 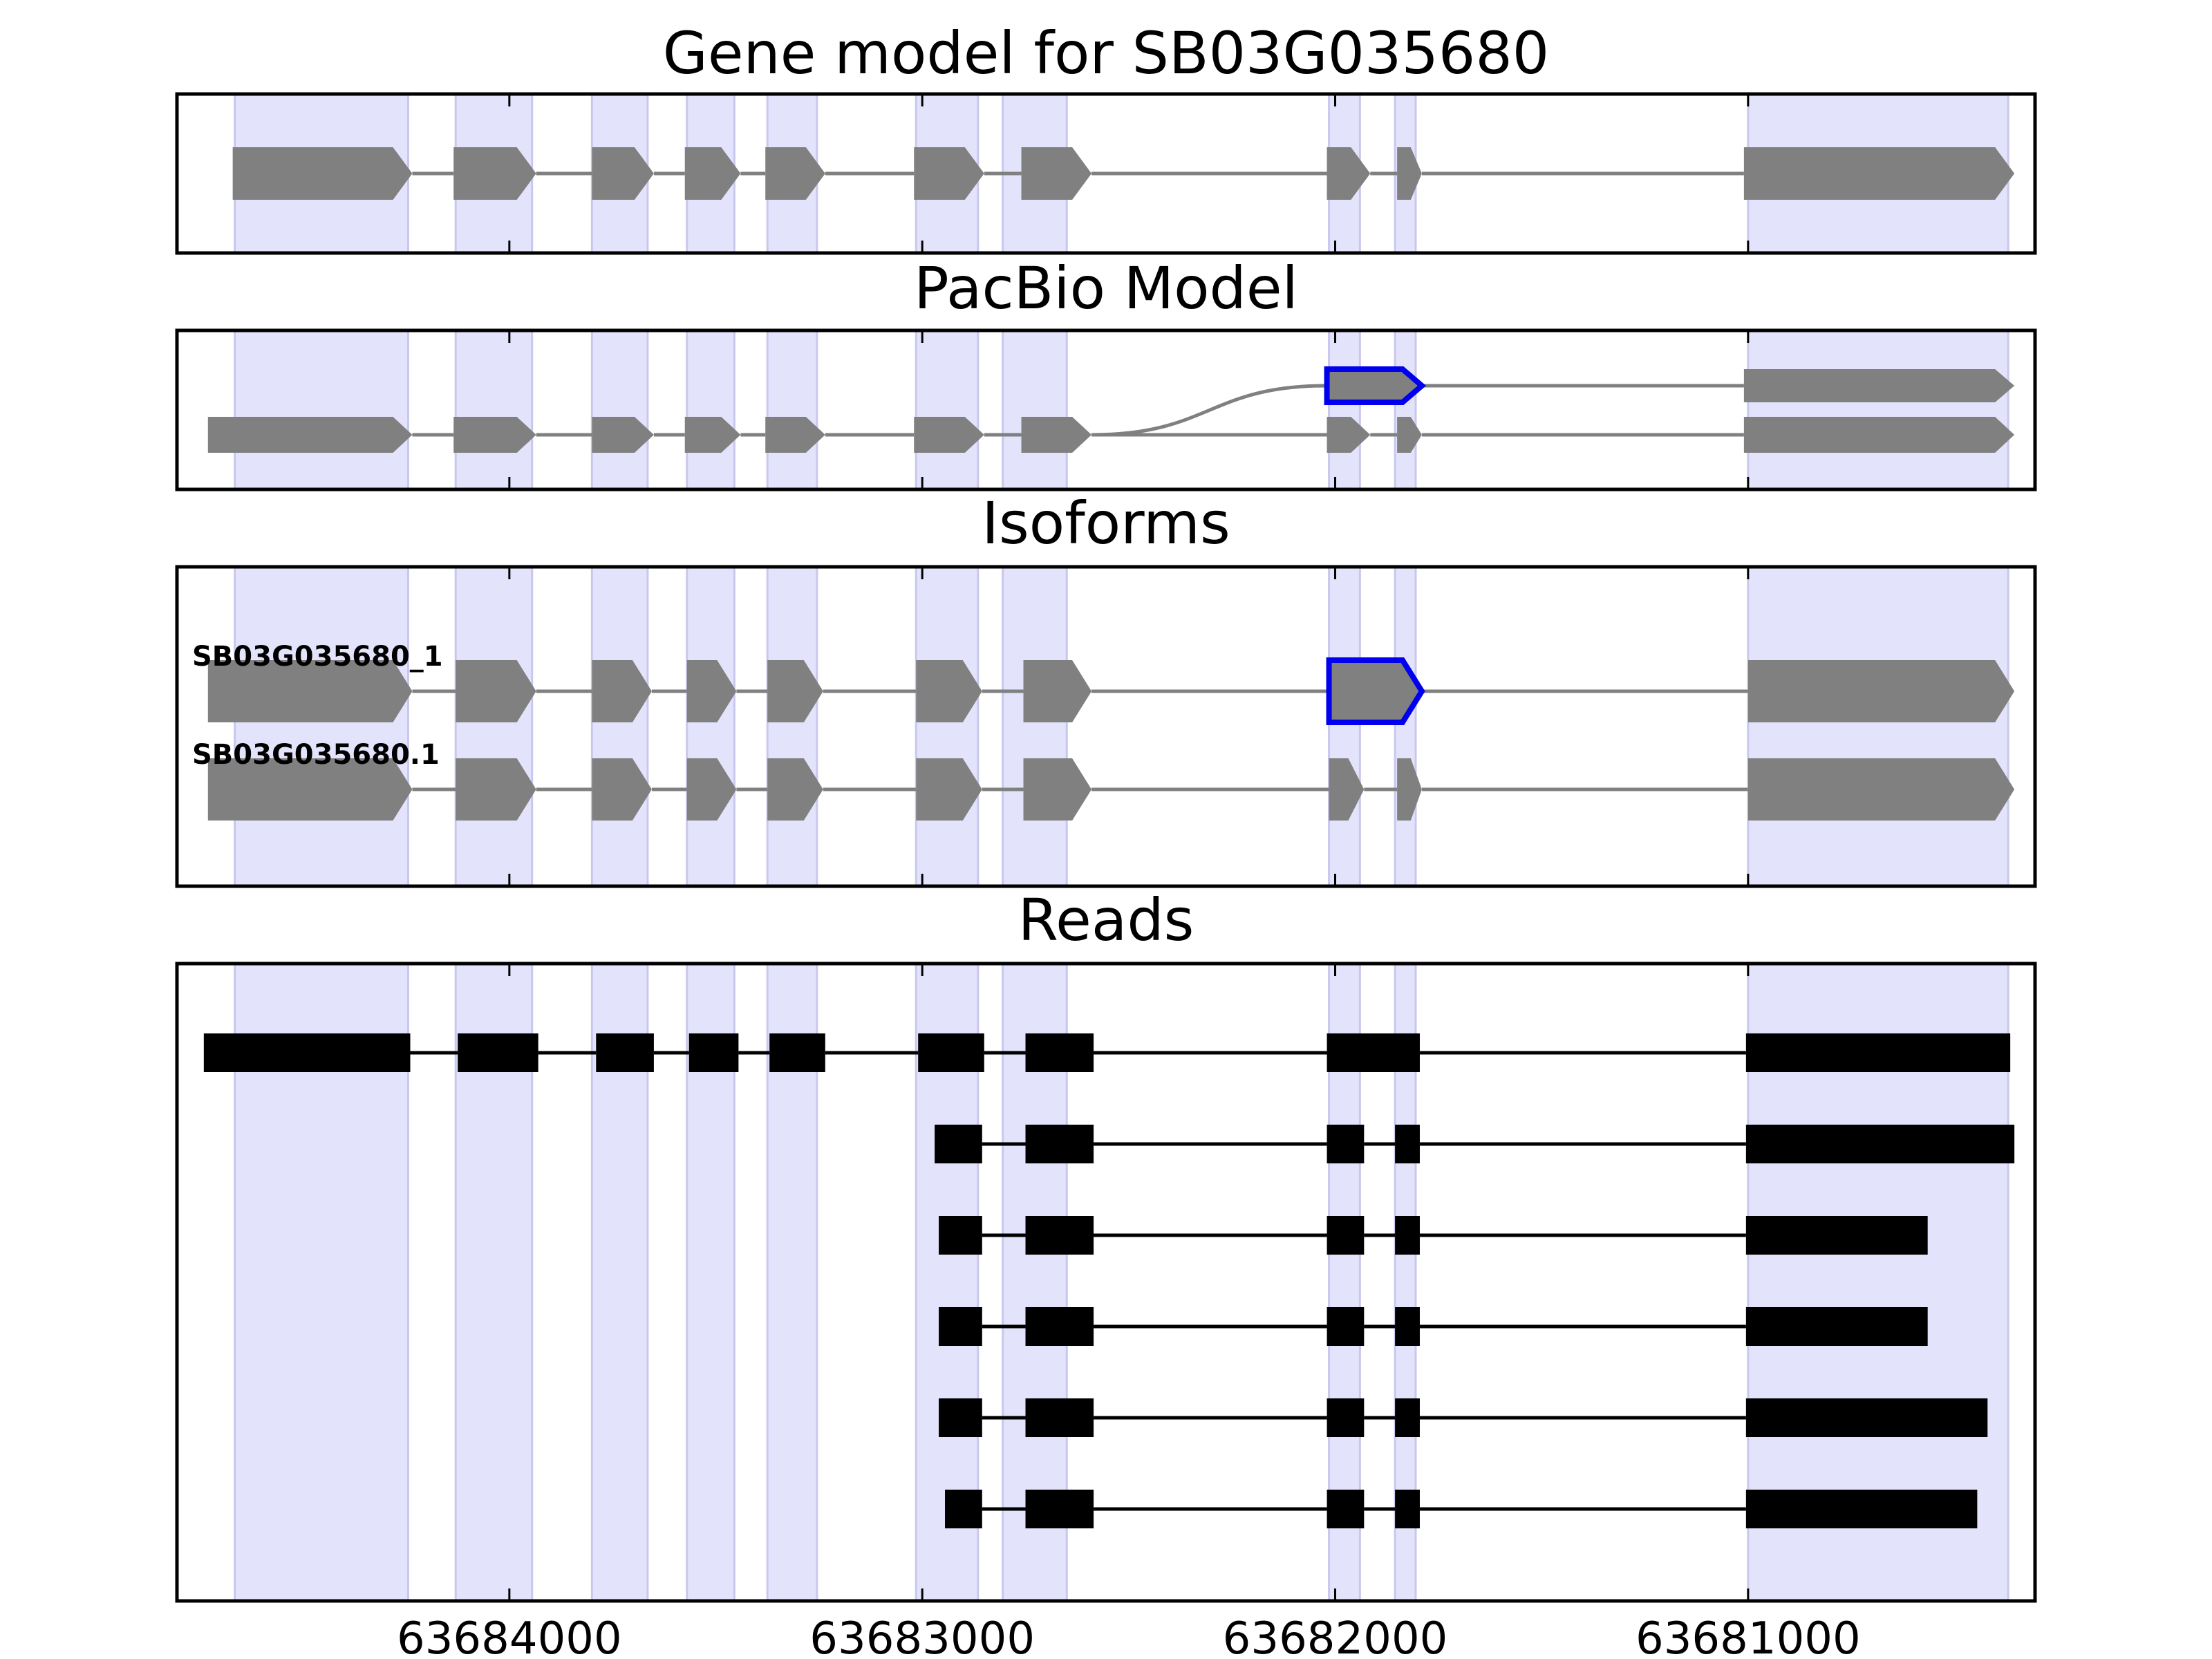 What do you see at coordinates (1335, 1636) in the screenshot?
I see `x-tick-label: 63682000` at bounding box center [1335, 1636].